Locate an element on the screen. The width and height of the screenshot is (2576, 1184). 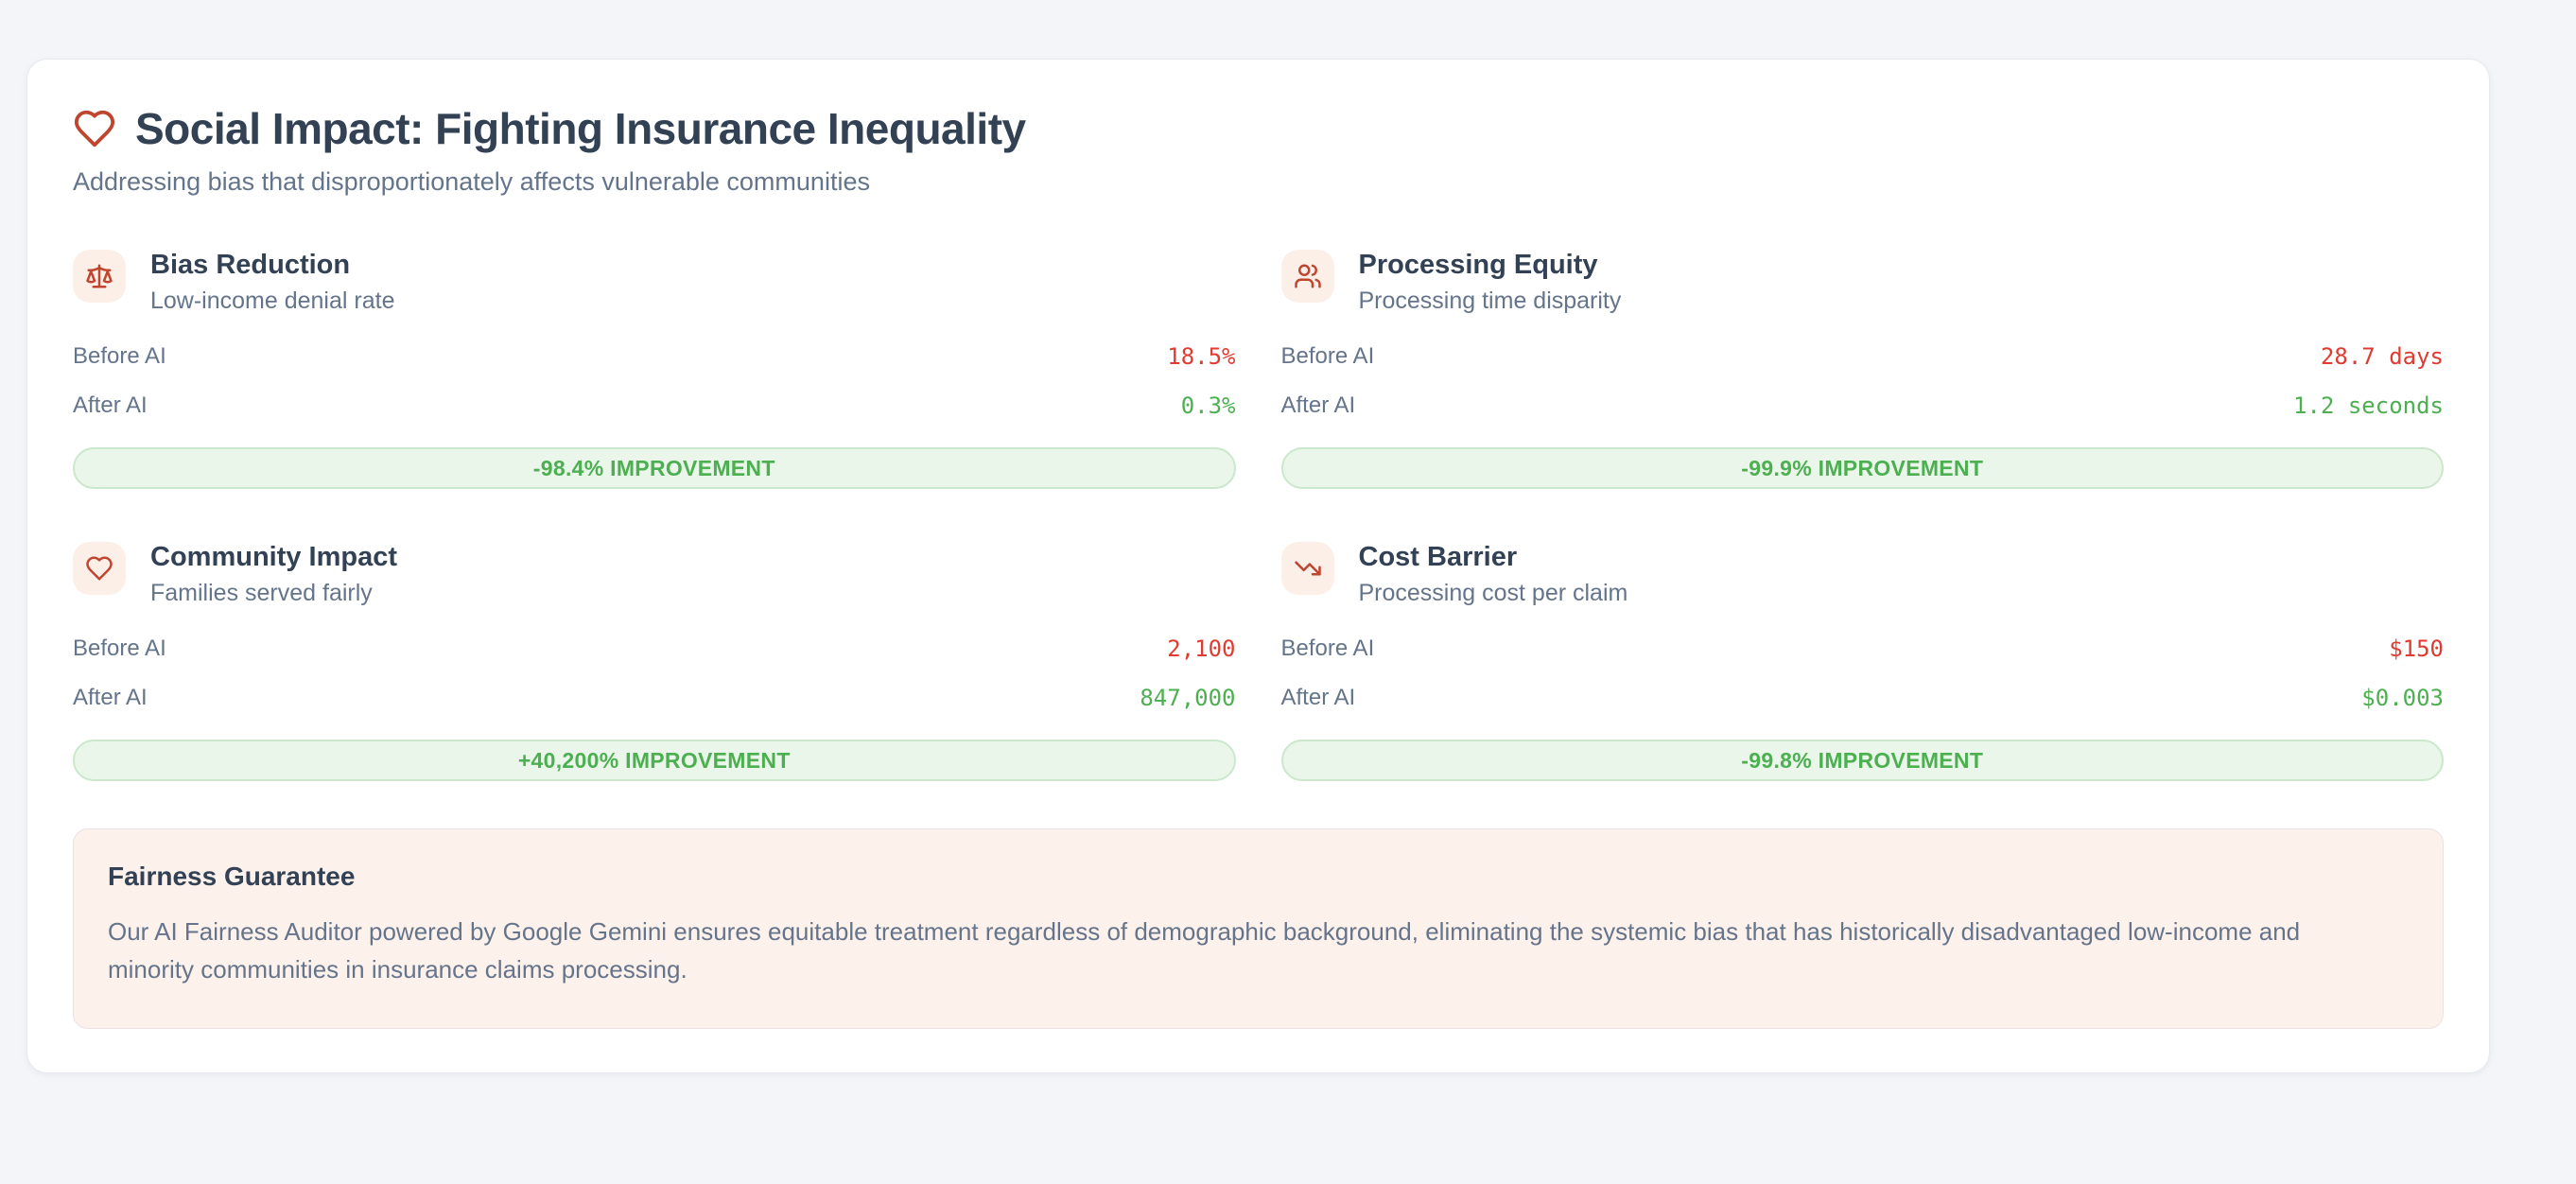
improvement-badge: -99.8% IMPROVEMENT is located at coordinates (1862, 760).